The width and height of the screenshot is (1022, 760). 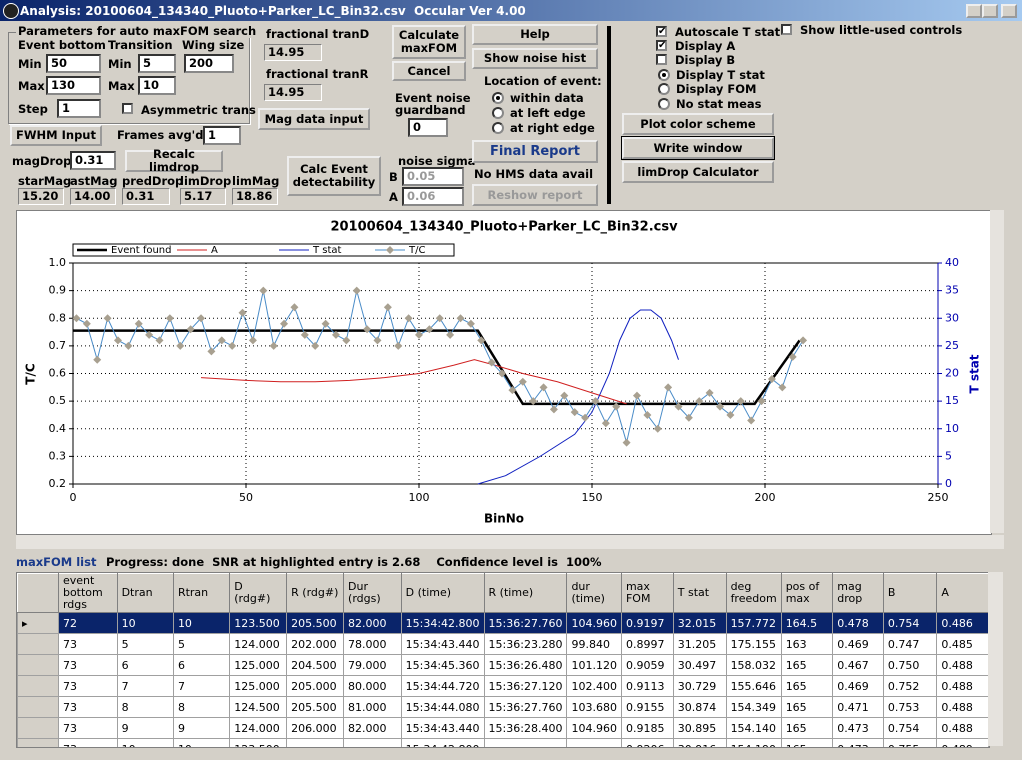 What do you see at coordinates (429, 71) in the screenshot?
I see `button: Cancel` at bounding box center [429, 71].